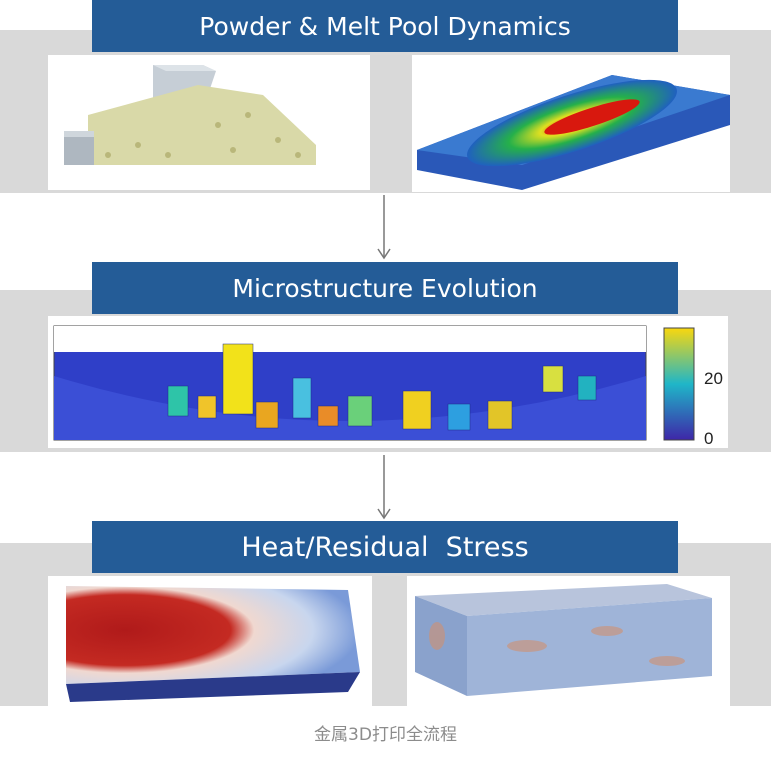  What do you see at coordinates (708, 438) in the screenshot?
I see `colorbar-label: 0` at bounding box center [708, 438].